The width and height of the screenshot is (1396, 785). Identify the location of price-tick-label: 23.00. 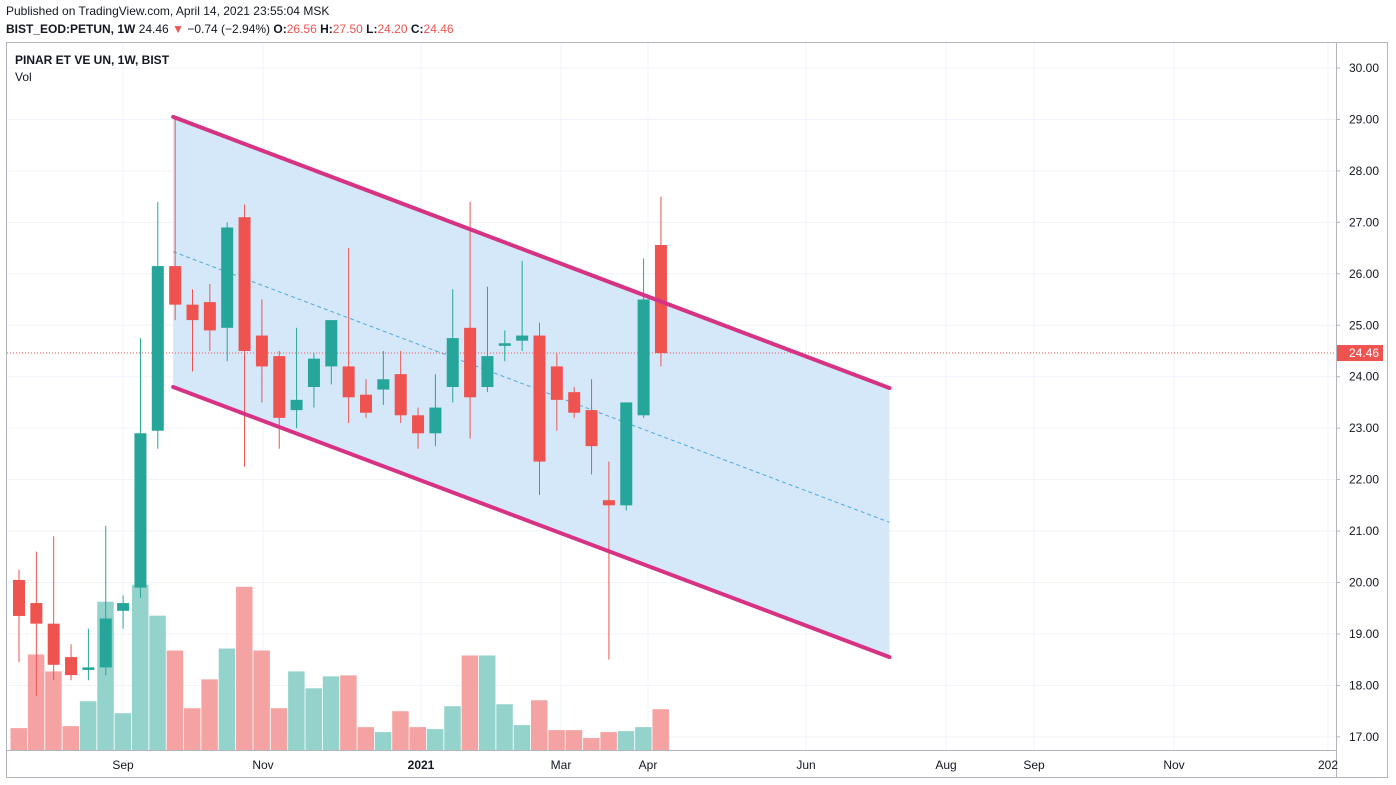
(1364, 428).